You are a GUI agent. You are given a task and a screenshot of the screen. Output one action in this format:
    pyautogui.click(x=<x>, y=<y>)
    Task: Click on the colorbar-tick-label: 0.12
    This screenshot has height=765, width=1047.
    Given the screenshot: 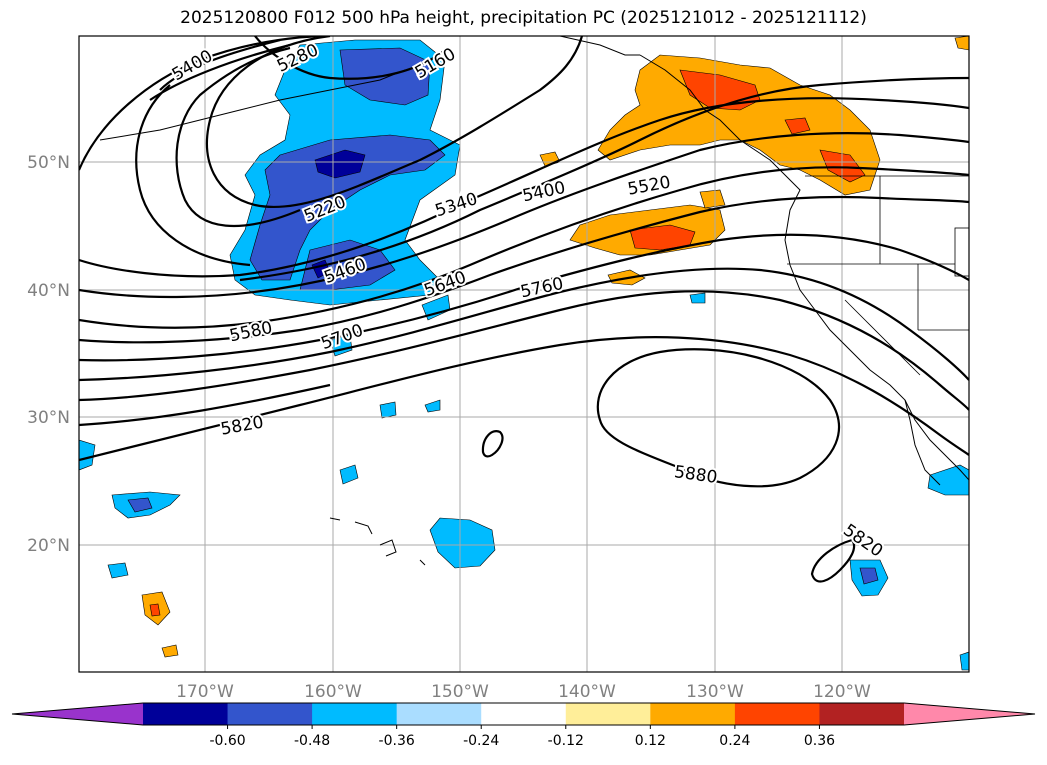 What is the action you would take?
    pyautogui.click(x=650, y=741)
    